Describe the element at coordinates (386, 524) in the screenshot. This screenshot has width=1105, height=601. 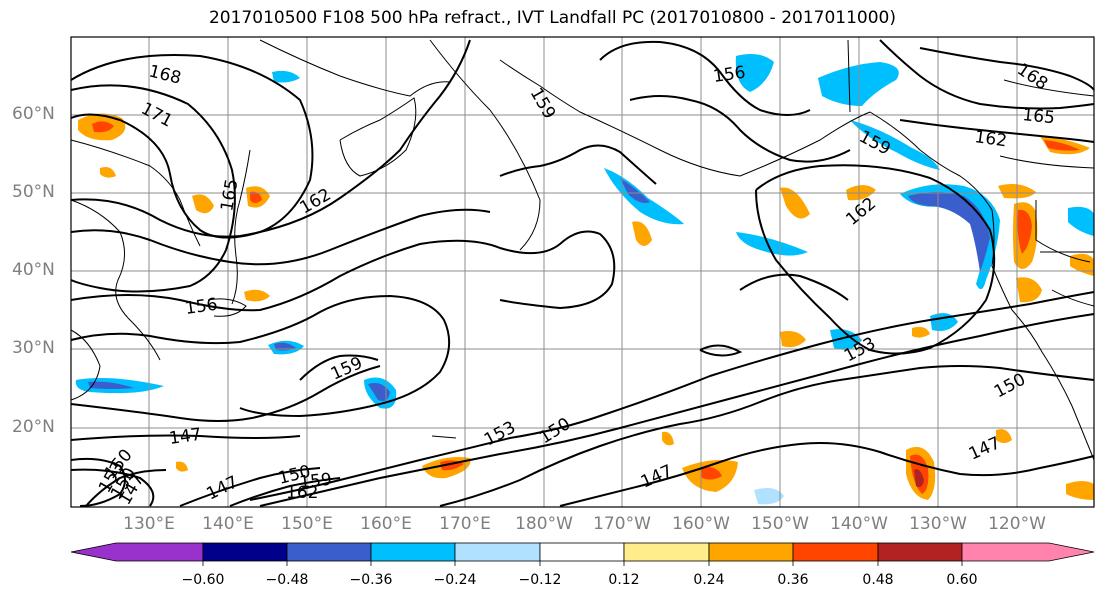
I see `longitude-label: 160°E` at that location.